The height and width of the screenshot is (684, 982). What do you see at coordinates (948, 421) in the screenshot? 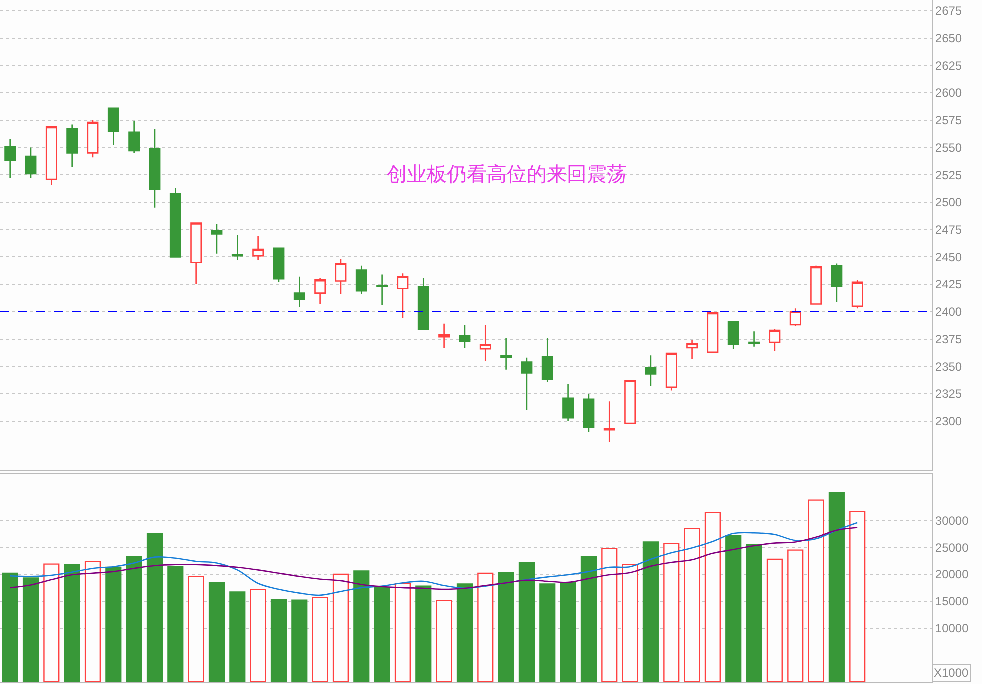
I see `y-tick-label: 2300` at bounding box center [948, 421].